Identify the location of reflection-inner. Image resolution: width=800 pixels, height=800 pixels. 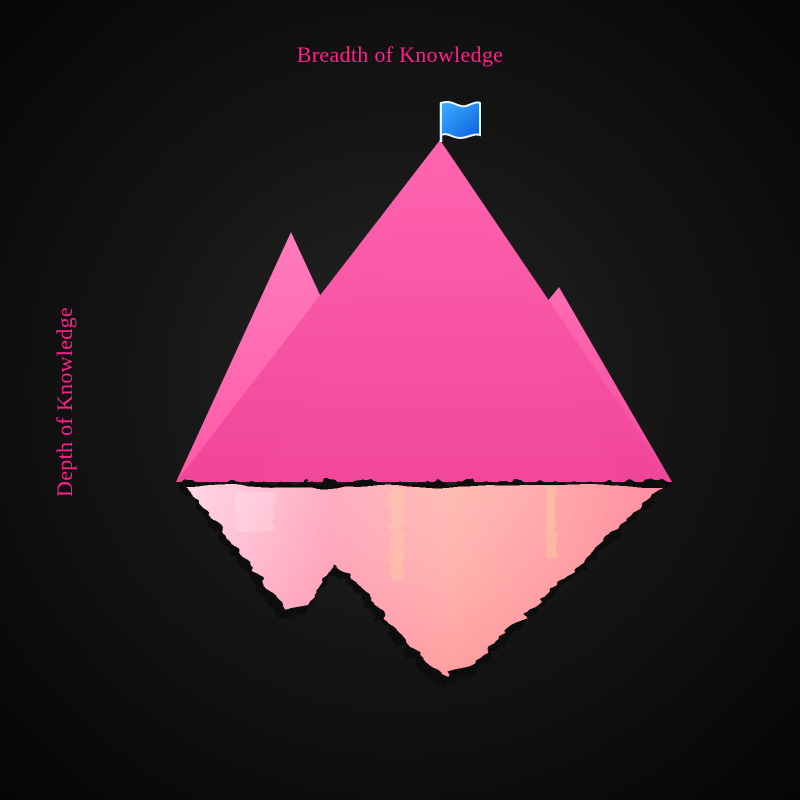
(424, 581).